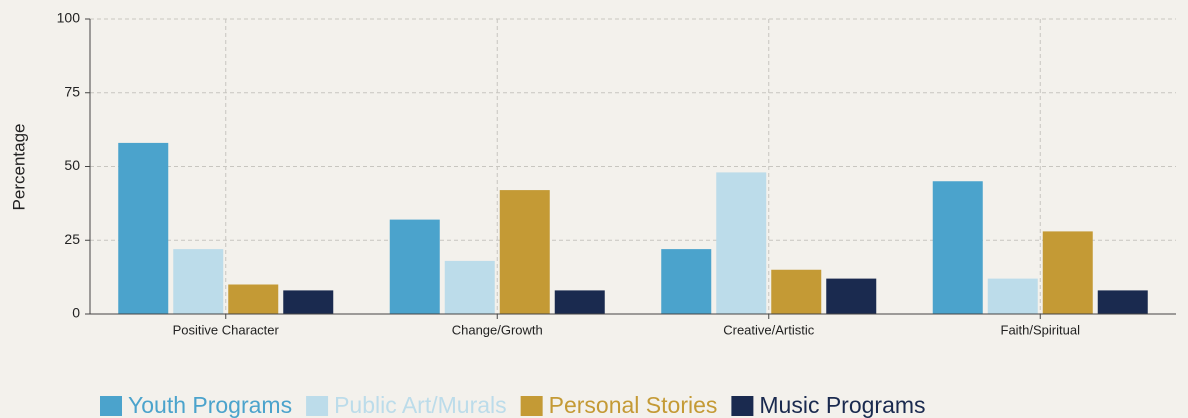  What do you see at coordinates (69, 18) in the screenshot?
I see `y-tick-label: 100` at bounding box center [69, 18].